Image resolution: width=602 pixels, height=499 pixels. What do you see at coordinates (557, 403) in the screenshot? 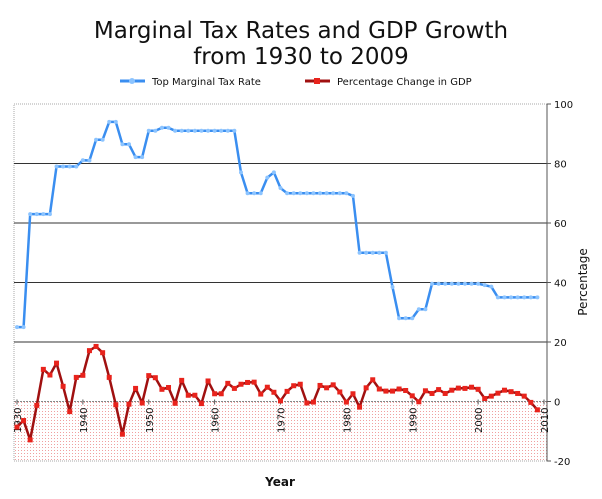
I see `y-tick-label: 0` at bounding box center [557, 403].